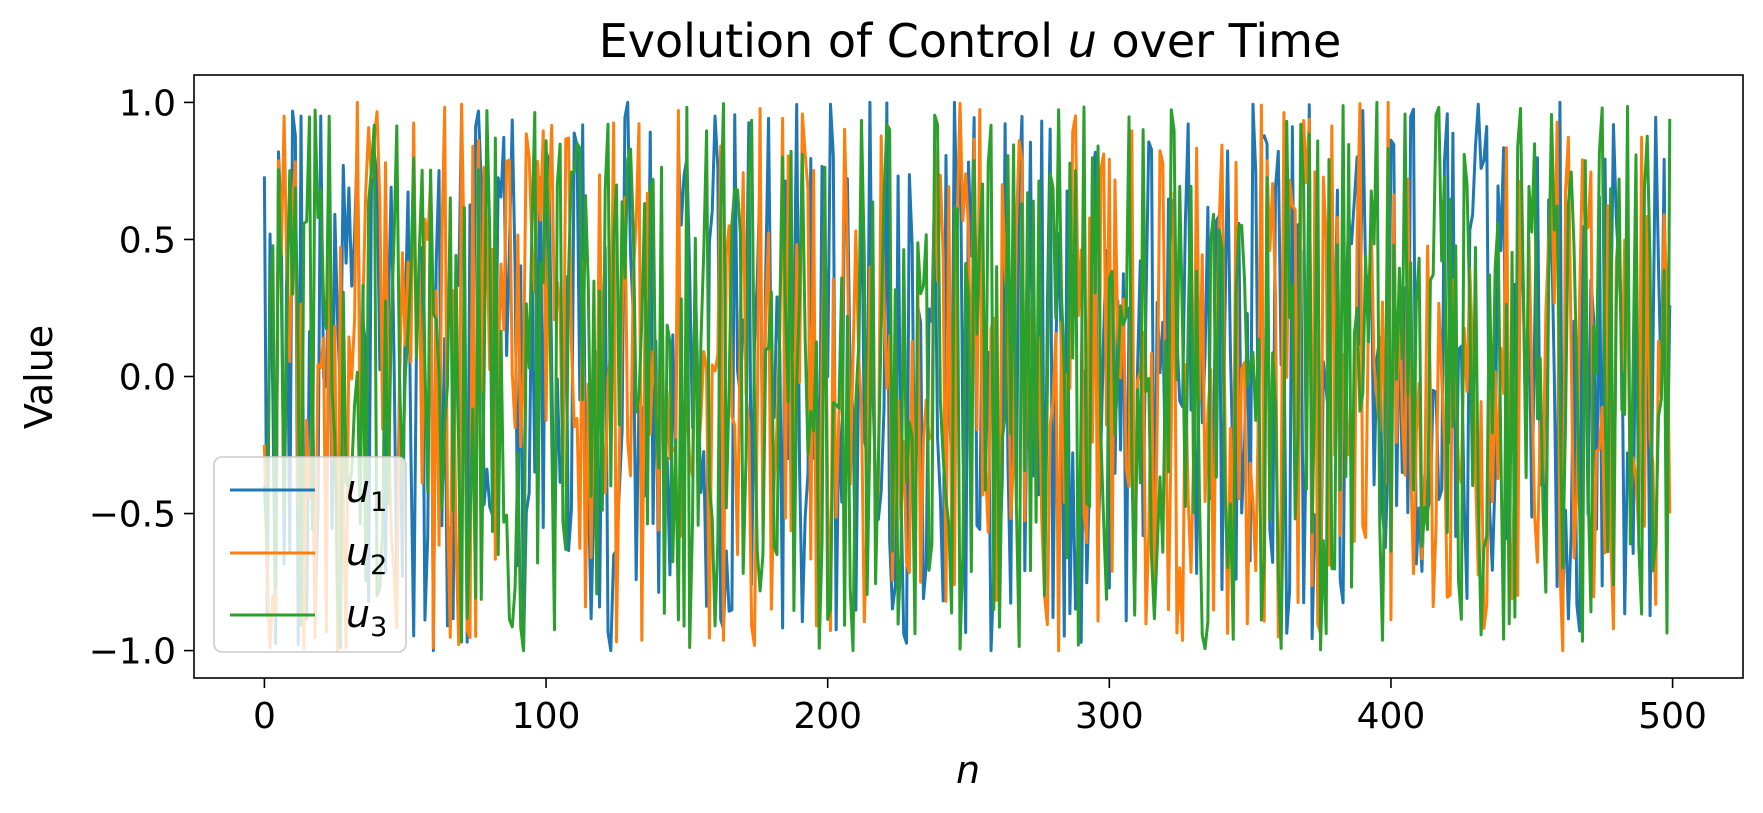  I want to click on x-tick-label: 500, so click(1672, 716).